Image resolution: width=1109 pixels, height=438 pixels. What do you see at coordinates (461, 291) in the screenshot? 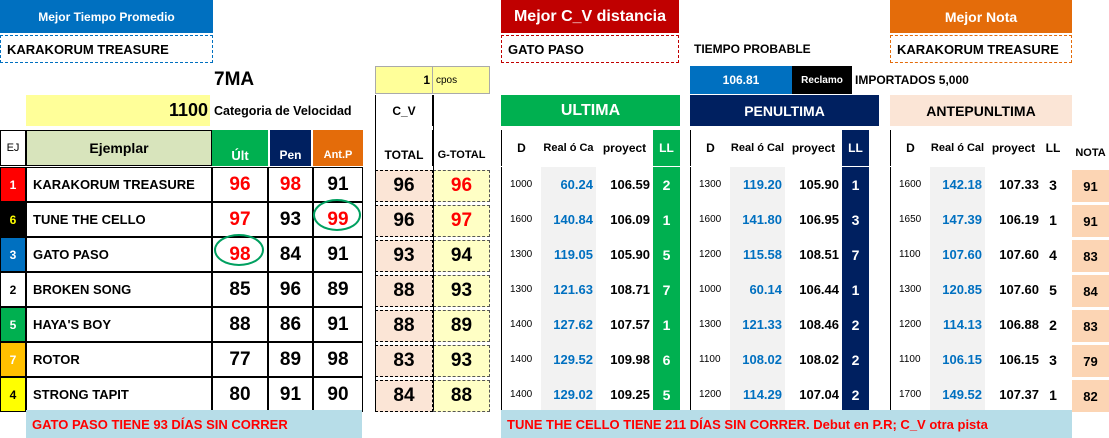
I see `gtotal: 93` at bounding box center [461, 291].